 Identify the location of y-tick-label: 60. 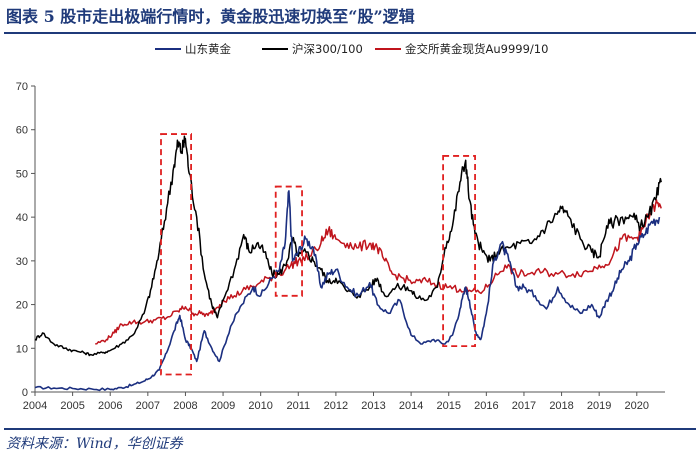
(22, 131).